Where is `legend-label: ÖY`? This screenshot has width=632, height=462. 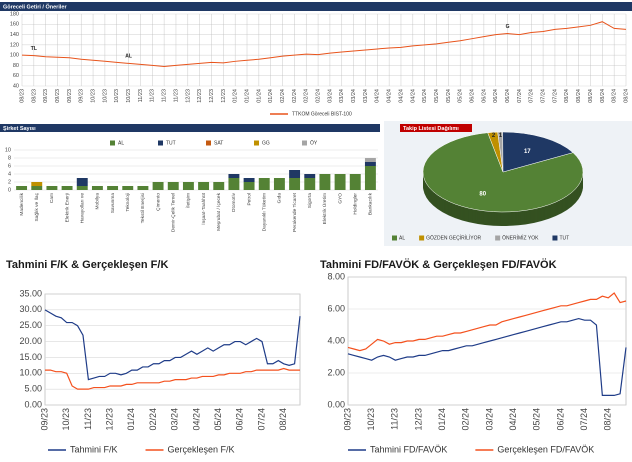
legend-label: ÖY is located at coordinates (314, 142).